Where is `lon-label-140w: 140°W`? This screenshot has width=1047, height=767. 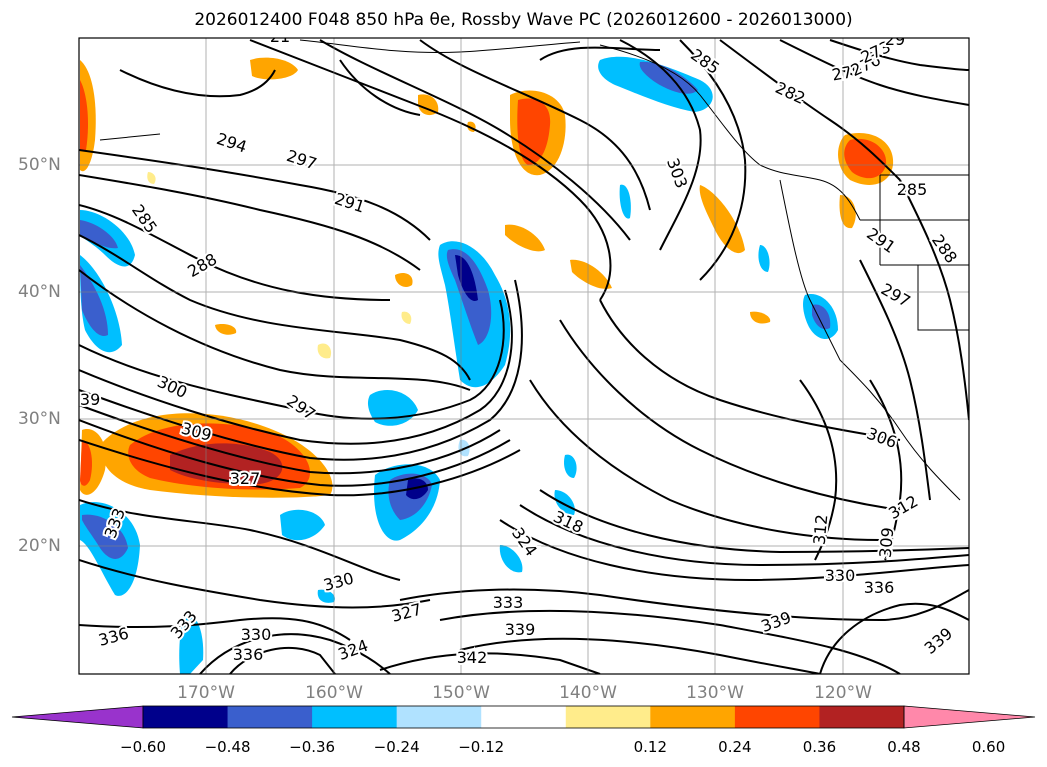
lon-label-140w: 140°W is located at coordinates (588, 693).